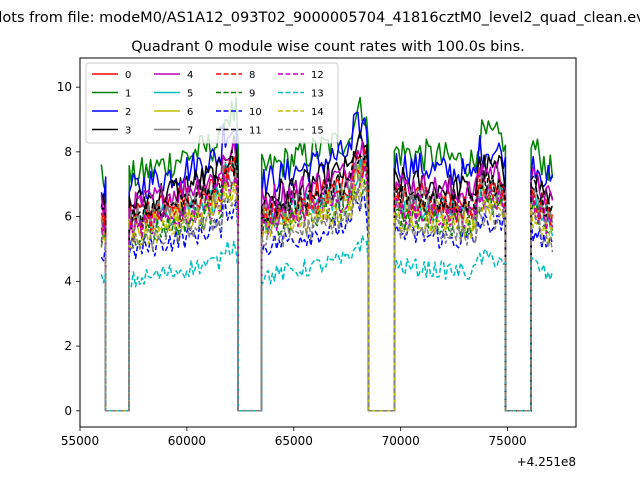 Image resolution: width=640 pixels, height=480 pixels. I want to click on x-tick-label: 55000, so click(80, 441).